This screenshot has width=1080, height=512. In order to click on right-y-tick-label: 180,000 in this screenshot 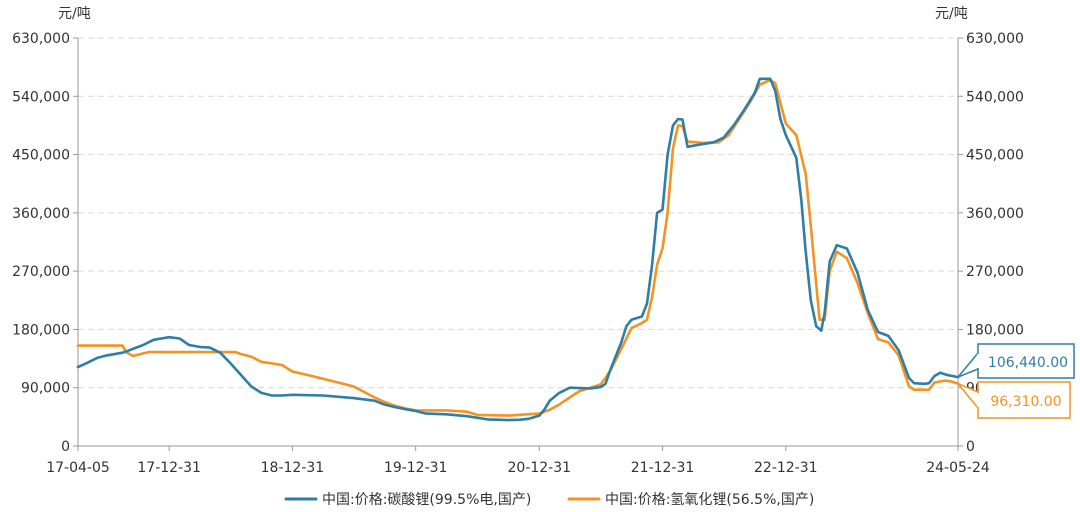, I will do `click(995, 330)`.